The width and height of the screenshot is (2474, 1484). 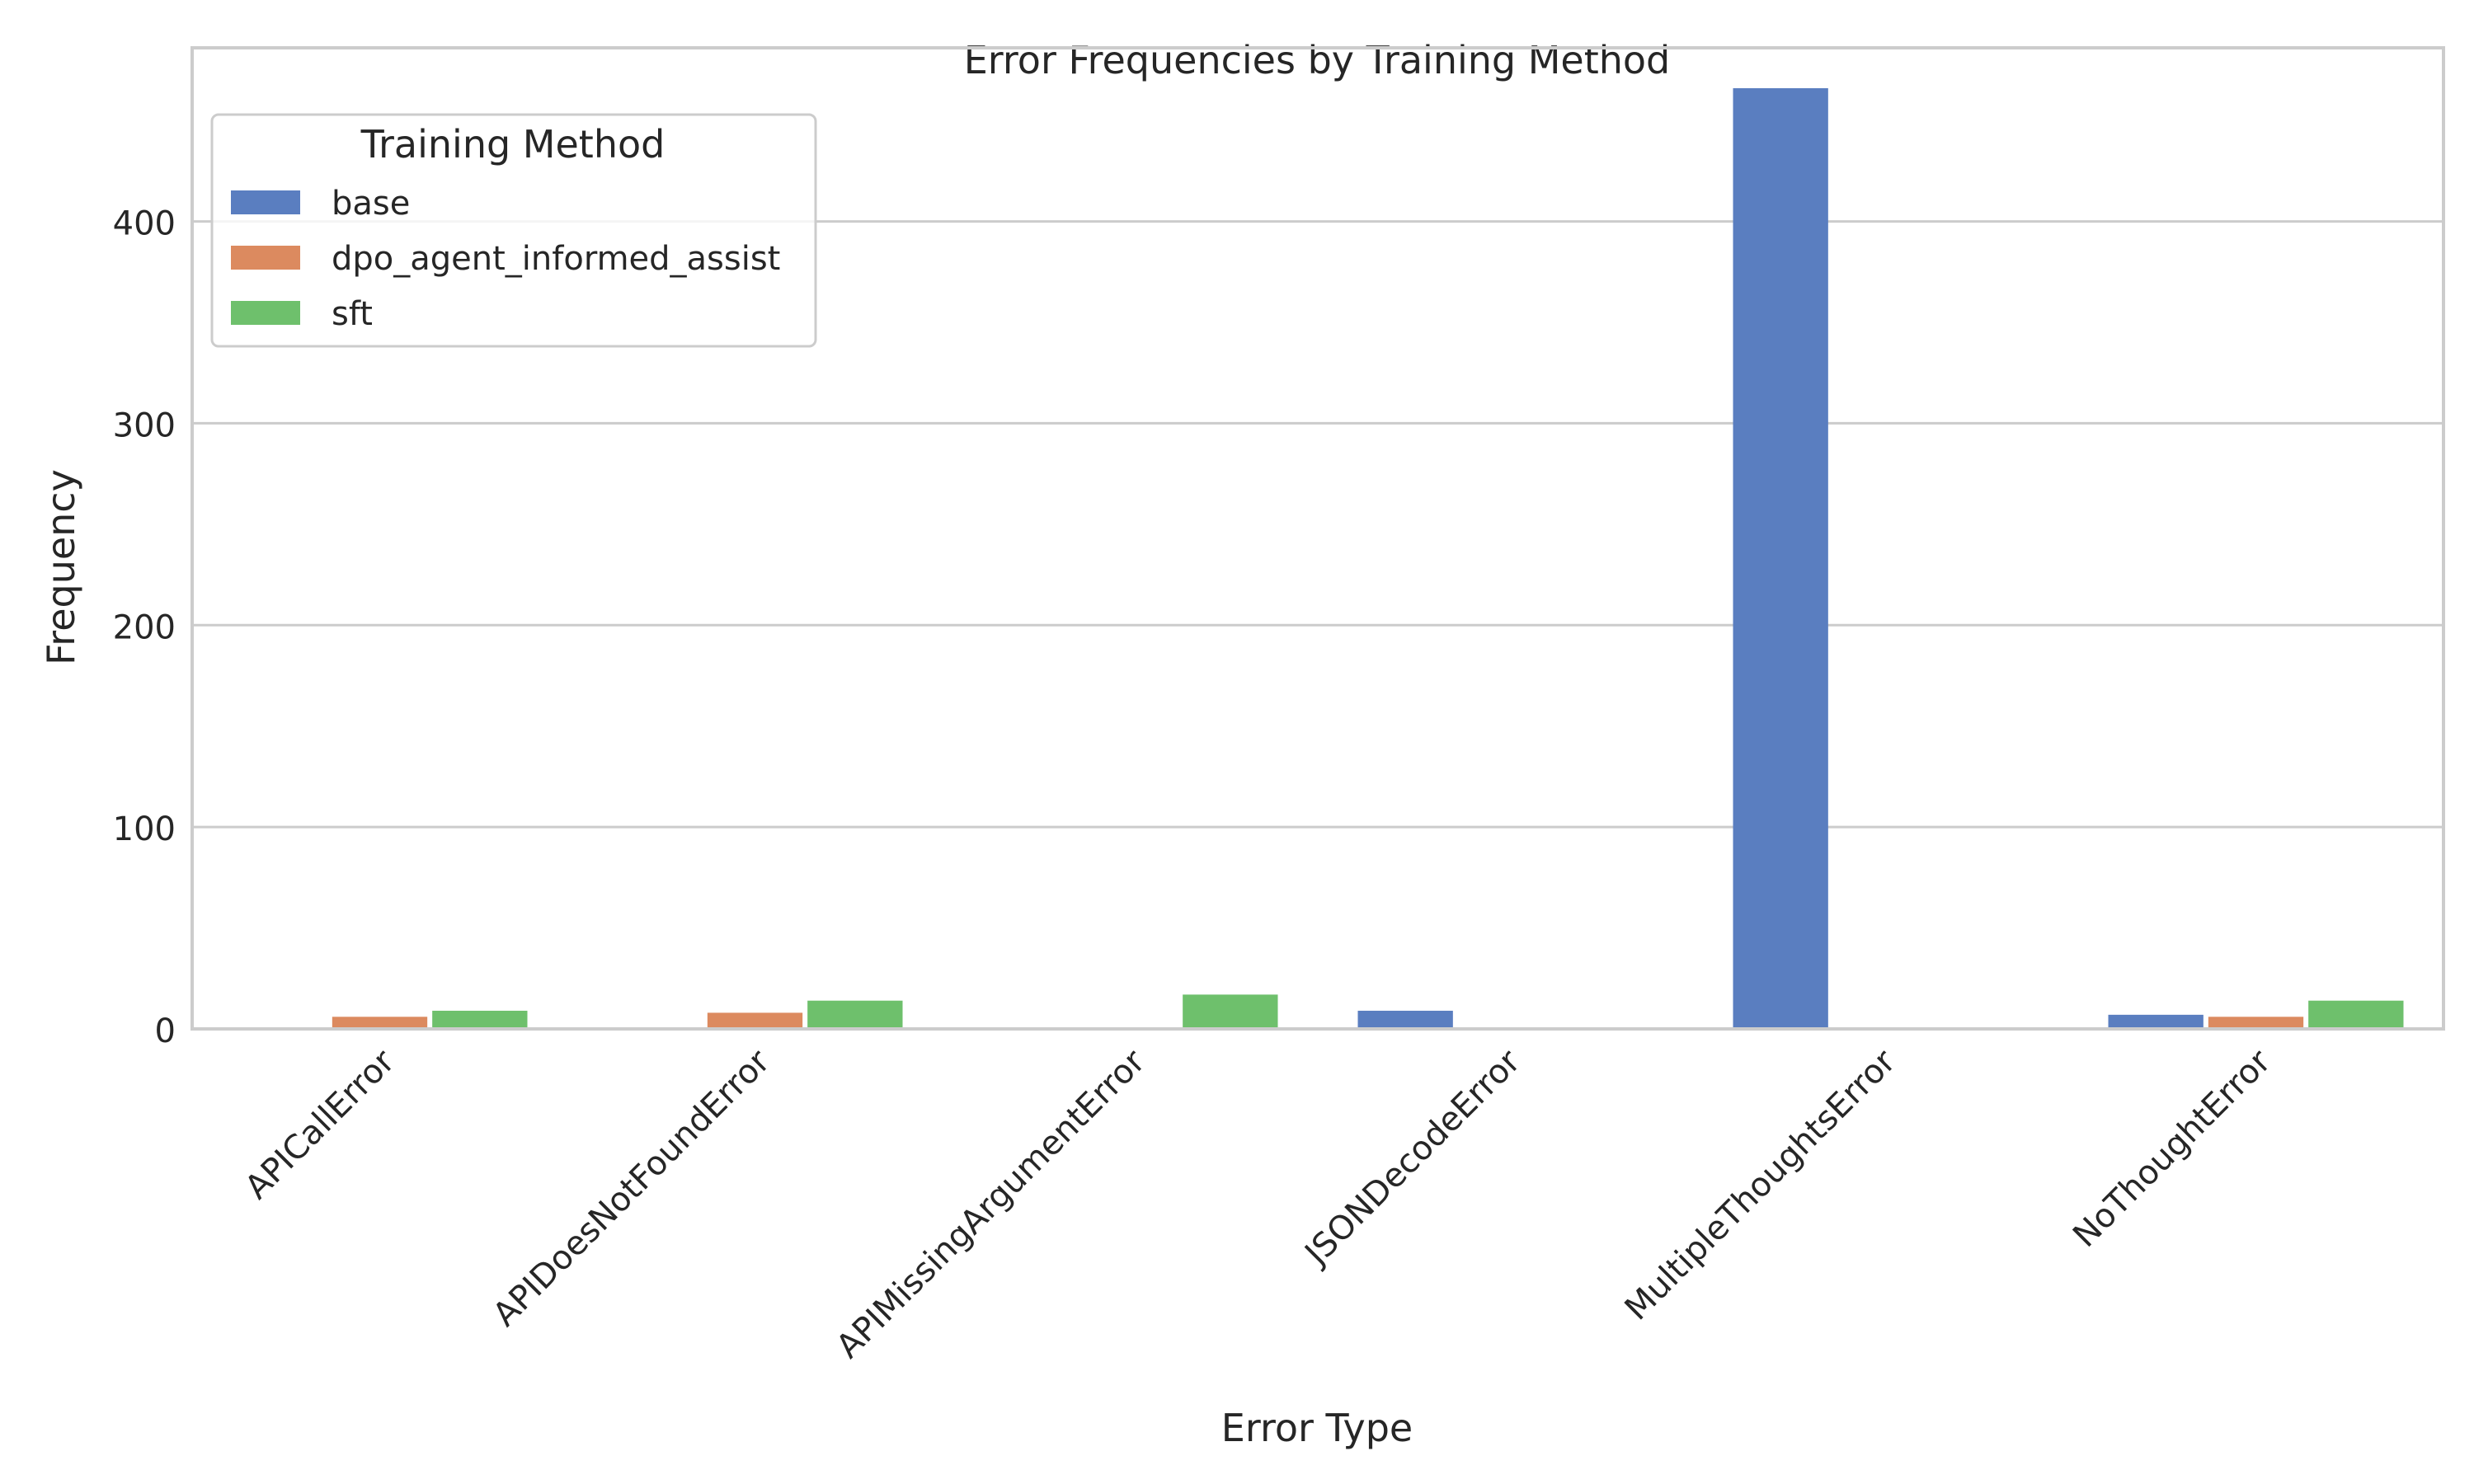 What do you see at coordinates (1317, 1428) in the screenshot?
I see `x-axis-label: Error Type` at bounding box center [1317, 1428].